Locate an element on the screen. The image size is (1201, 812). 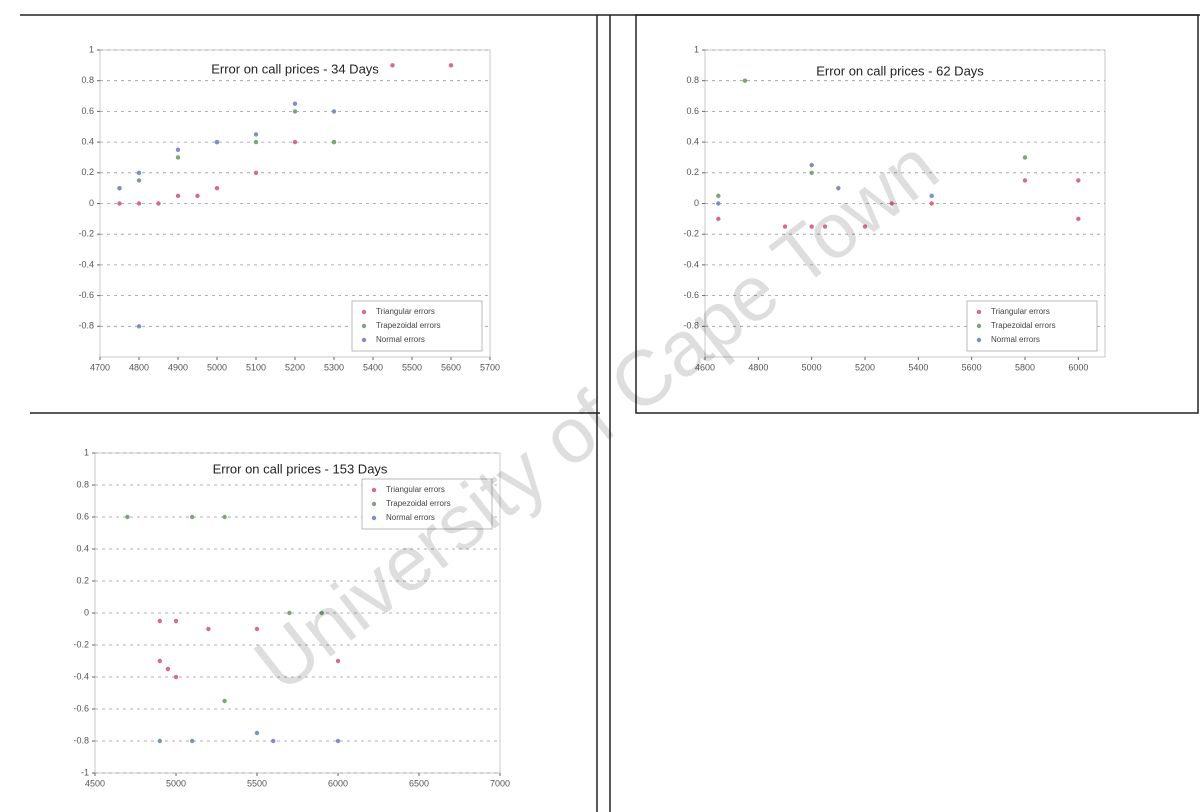
x-tick-label: 4600 is located at coordinates (705, 367).